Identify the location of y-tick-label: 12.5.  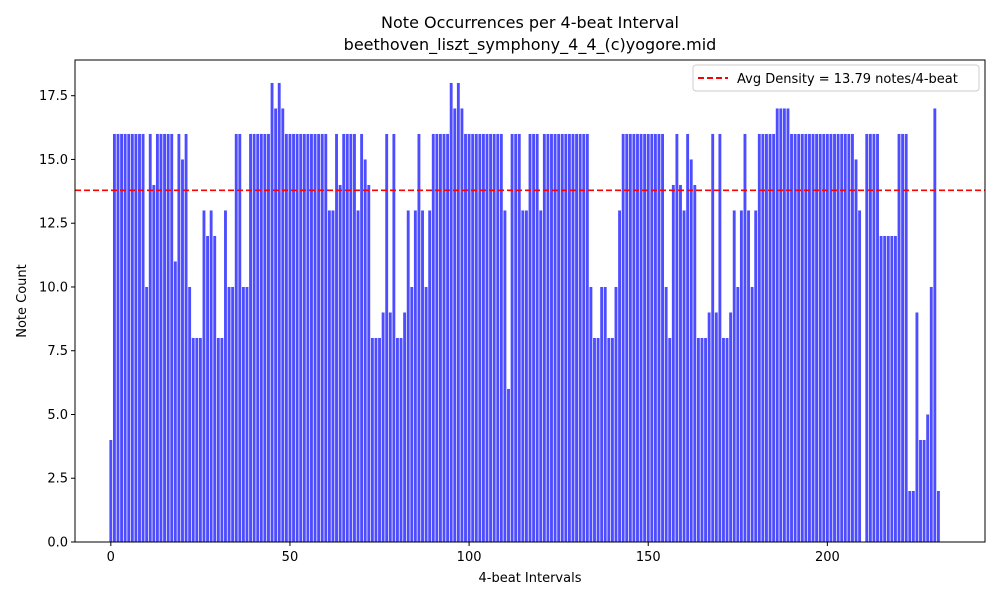
(53, 224).